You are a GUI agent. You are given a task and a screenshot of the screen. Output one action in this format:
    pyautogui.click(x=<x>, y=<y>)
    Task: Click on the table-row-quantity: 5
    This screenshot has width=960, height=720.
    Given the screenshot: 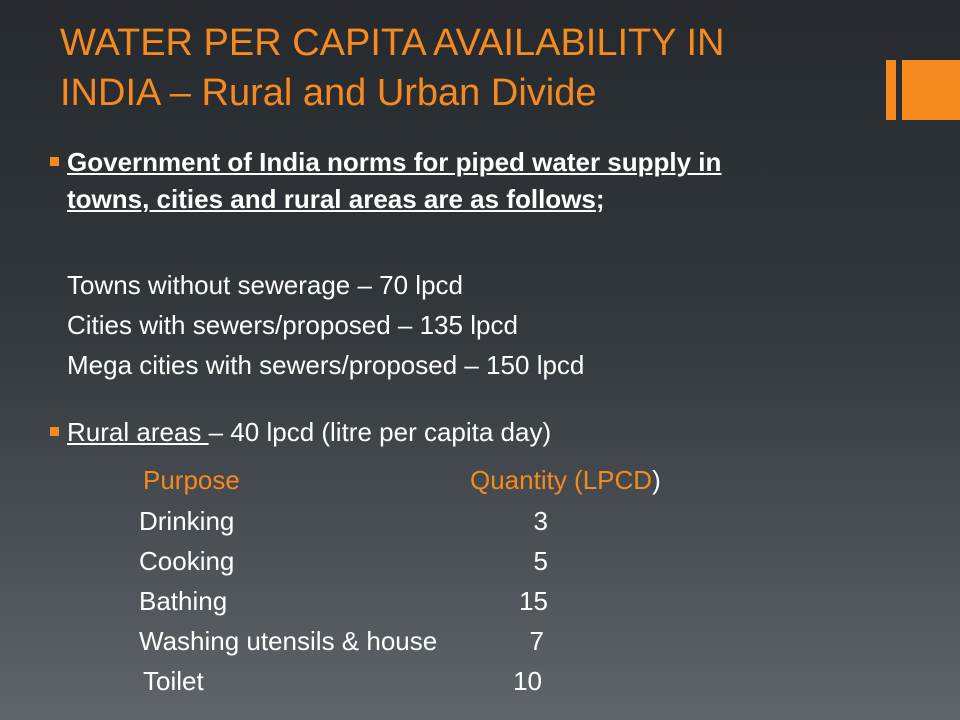 What is the action you would take?
    pyautogui.click(x=540, y=561)
    